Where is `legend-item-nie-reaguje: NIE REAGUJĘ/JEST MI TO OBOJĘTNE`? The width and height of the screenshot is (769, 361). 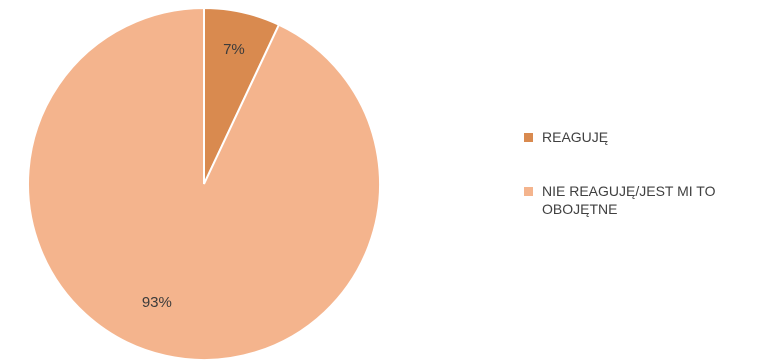
legend-item-nie-reaguje: NIE REAGUJĘ/JEST MI TO OBOJĘTNE is located at coordinates (644, 200).